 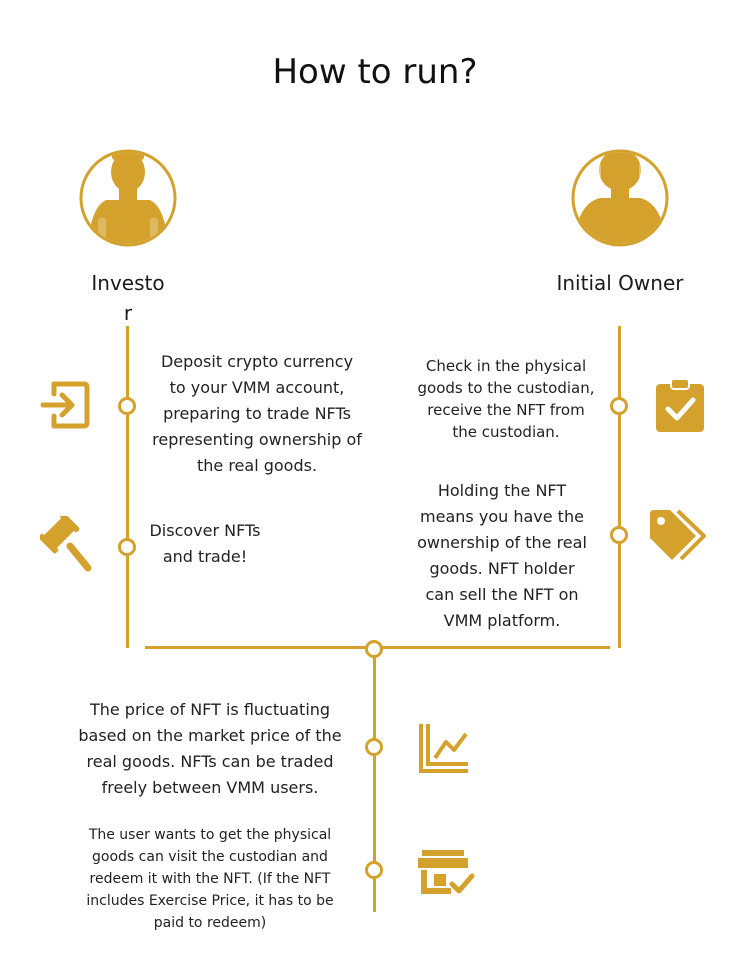 I want to click on merge-node, so click(x=374, y=649).